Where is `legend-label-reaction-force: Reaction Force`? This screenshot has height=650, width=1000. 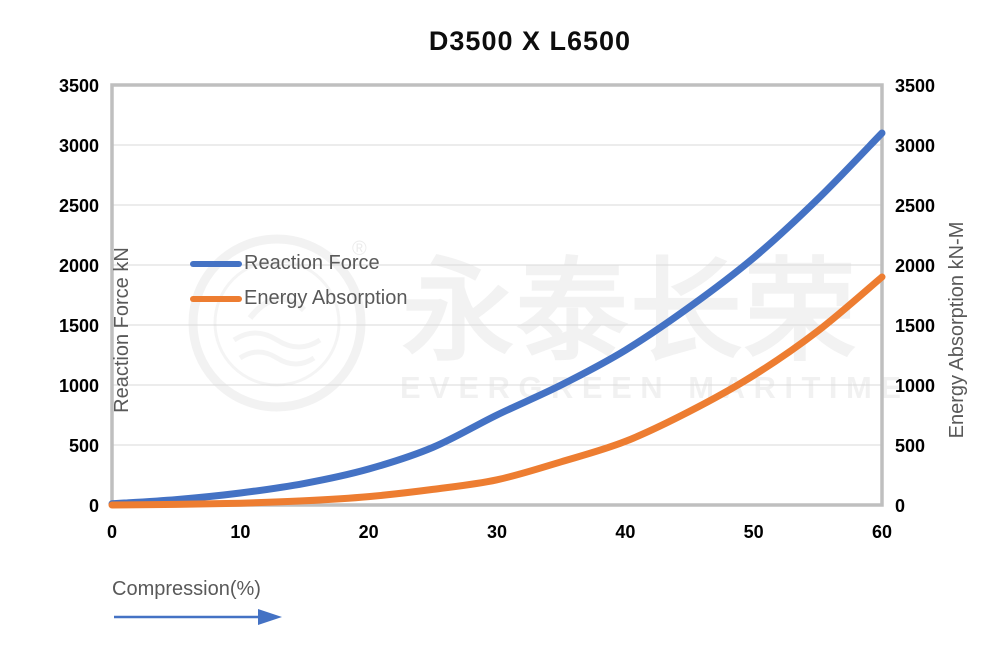
legend-label-reaction-force: Reaction Force is located at coordinates (312, 263).